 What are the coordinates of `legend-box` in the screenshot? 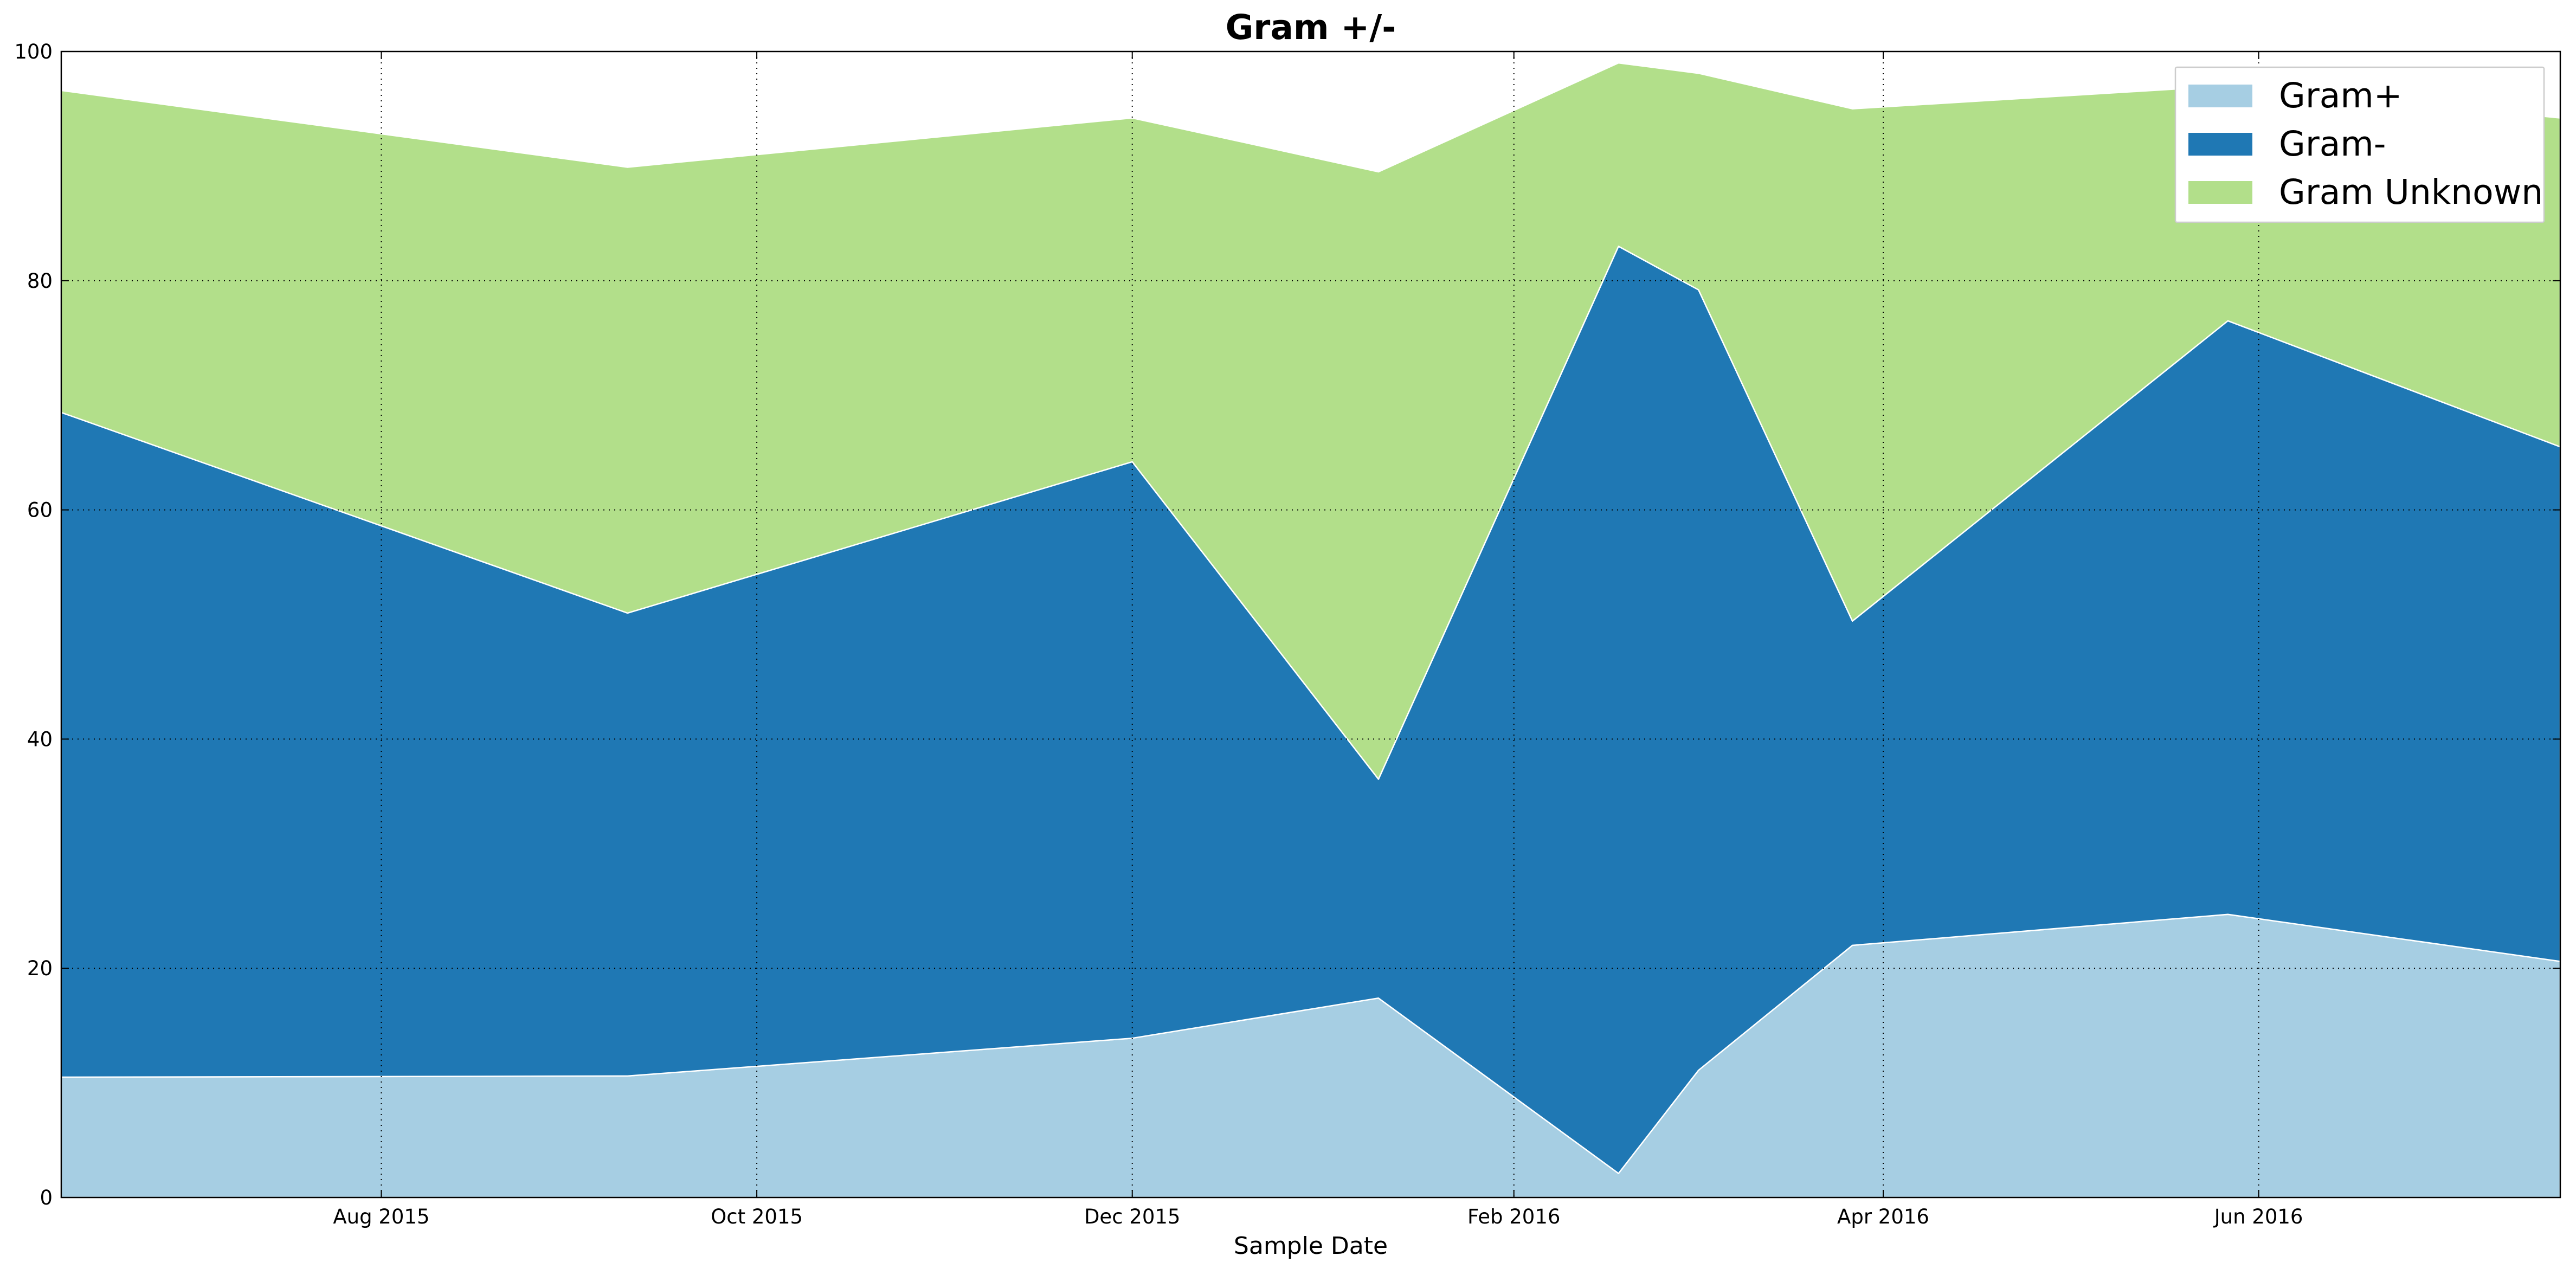 It's located at (2359, 144).